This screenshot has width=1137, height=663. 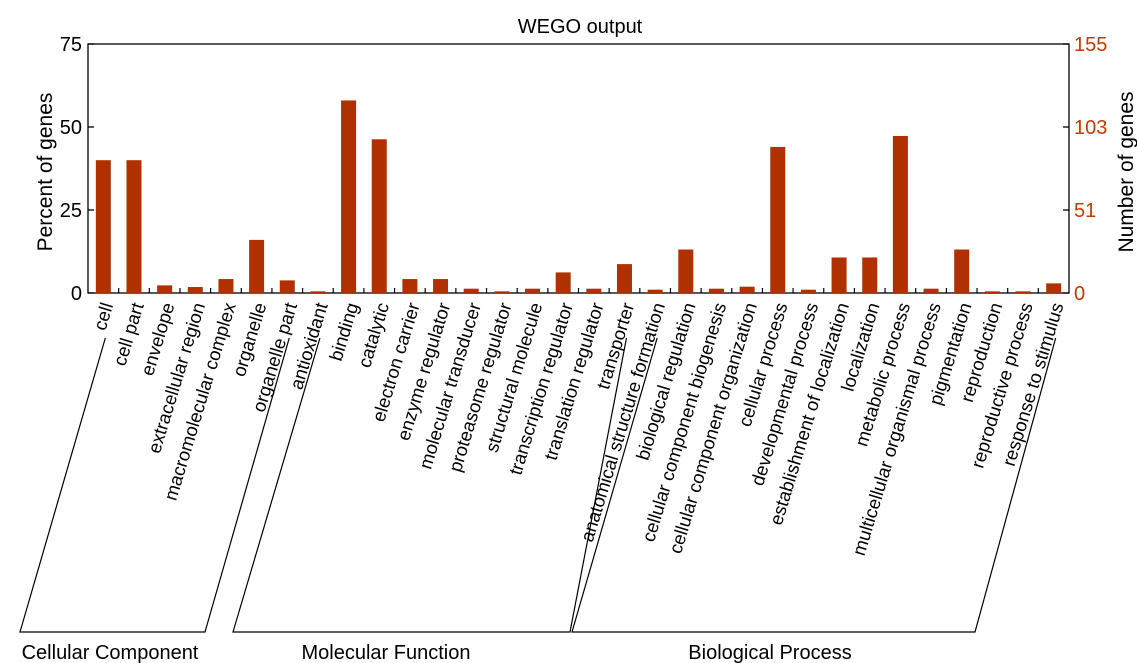 What do you see at coordinates (1090, 45) in the screenshot?
I see `right-tick-label: 155` at bounding box center [1090, 45].